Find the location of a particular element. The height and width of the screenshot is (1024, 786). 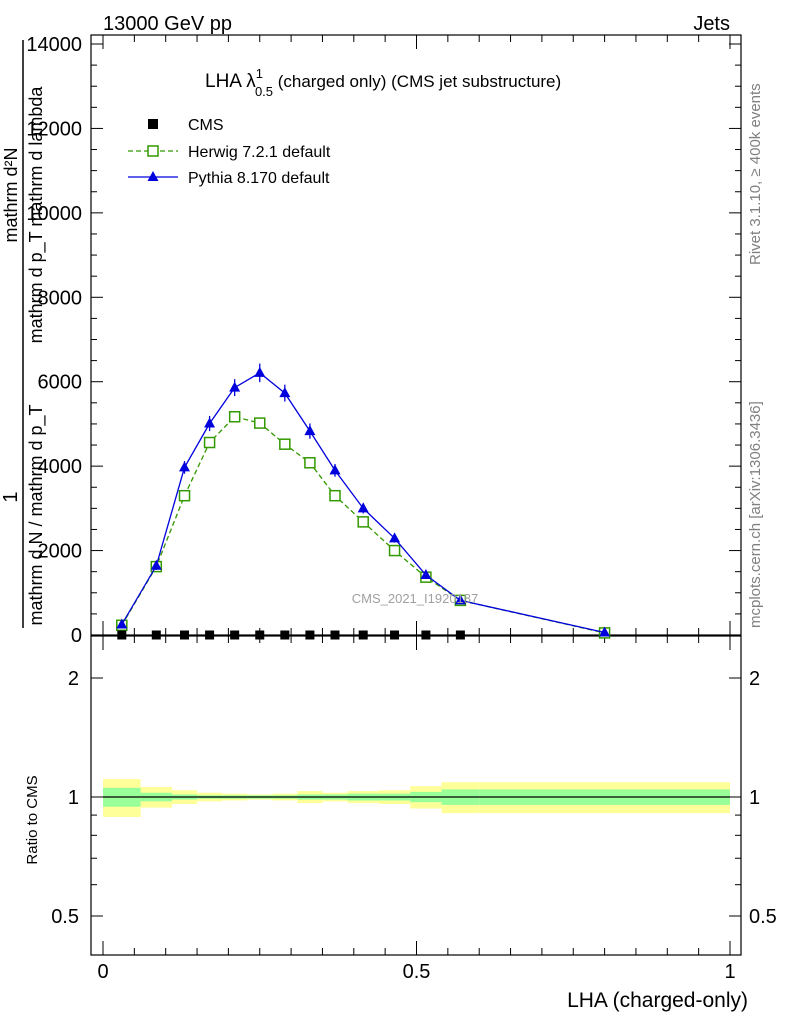

y-label-denominator: mathrm d p_T mathrm d lambda is located at coordinates (36, 215).